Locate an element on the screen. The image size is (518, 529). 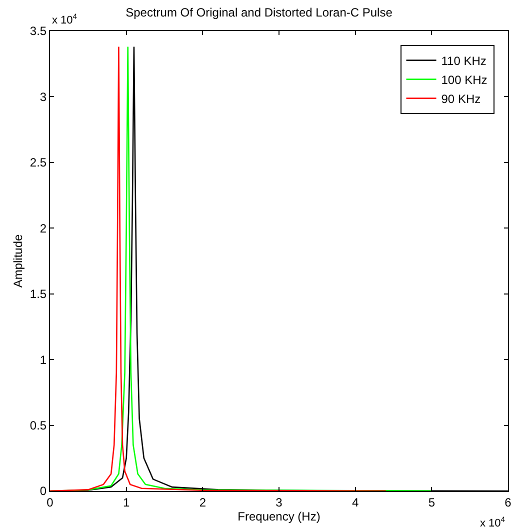
x-tick-label: 3 is located at coordinates (279, 502).